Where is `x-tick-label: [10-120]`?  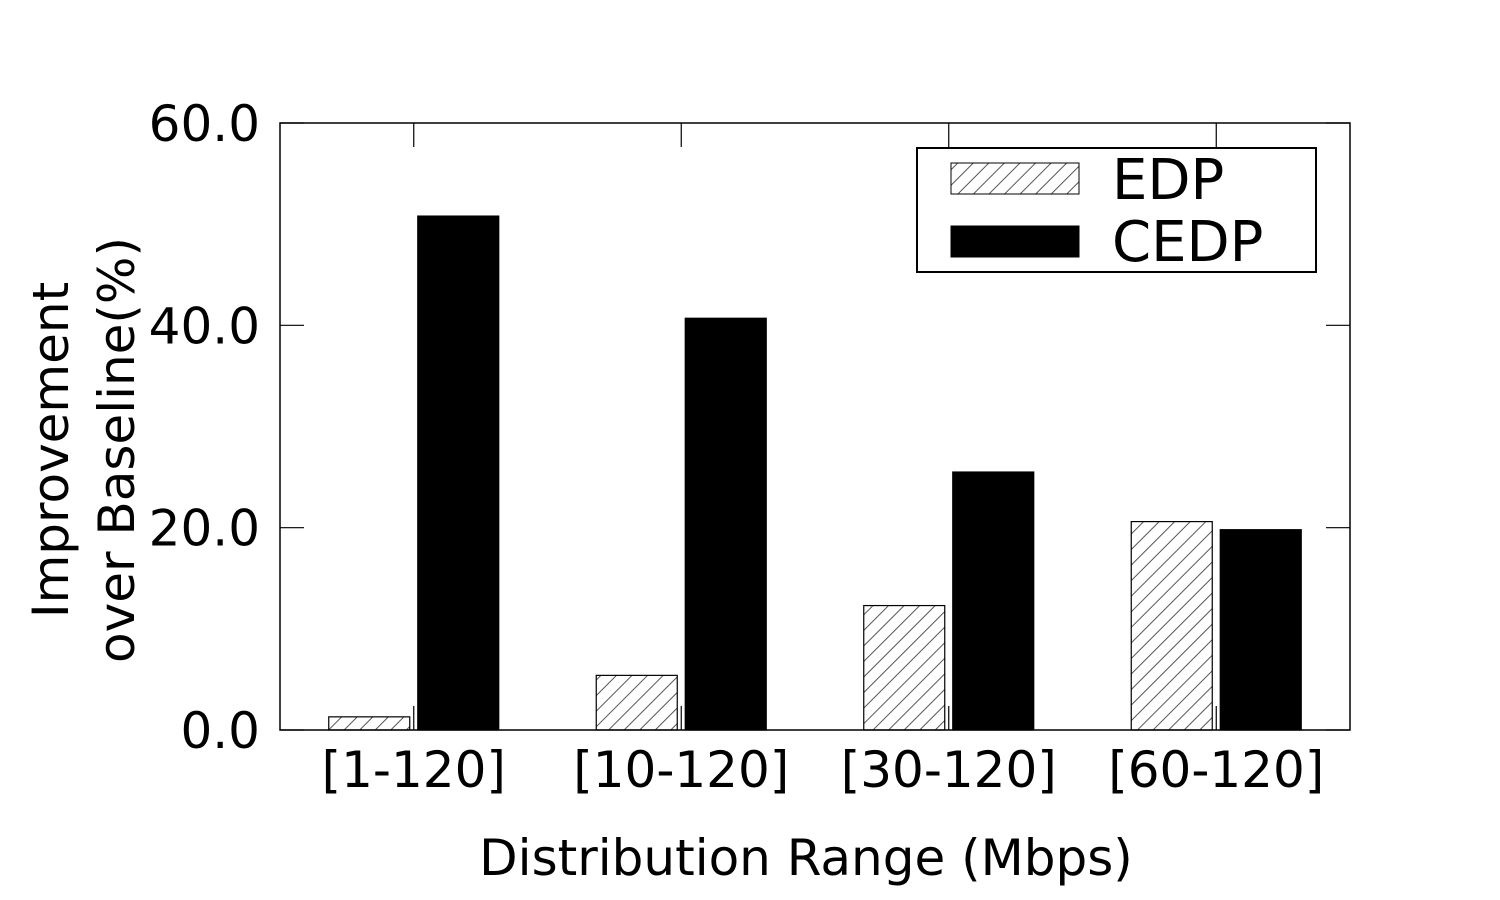 x-tick-label: [10-120] is located at coordinates (681, 770).